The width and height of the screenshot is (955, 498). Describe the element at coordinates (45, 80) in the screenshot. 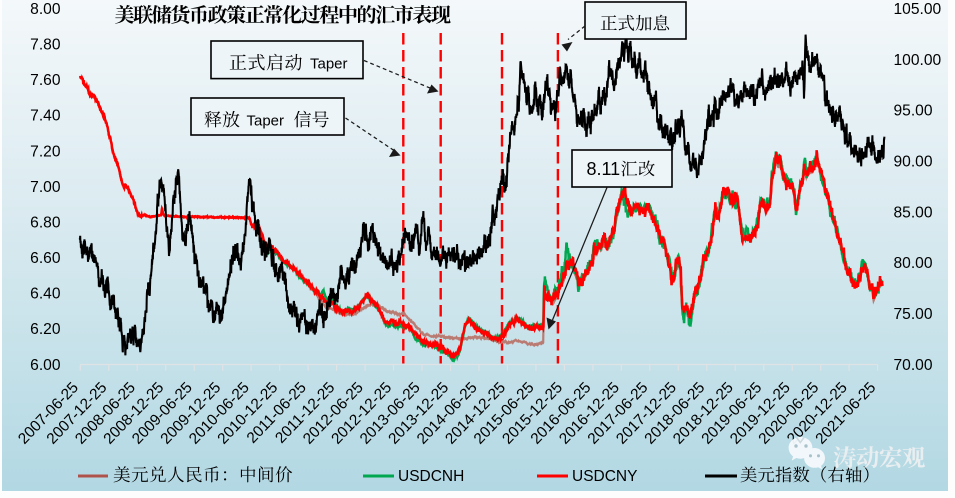

I see `svg-text: 7.60` at that location.